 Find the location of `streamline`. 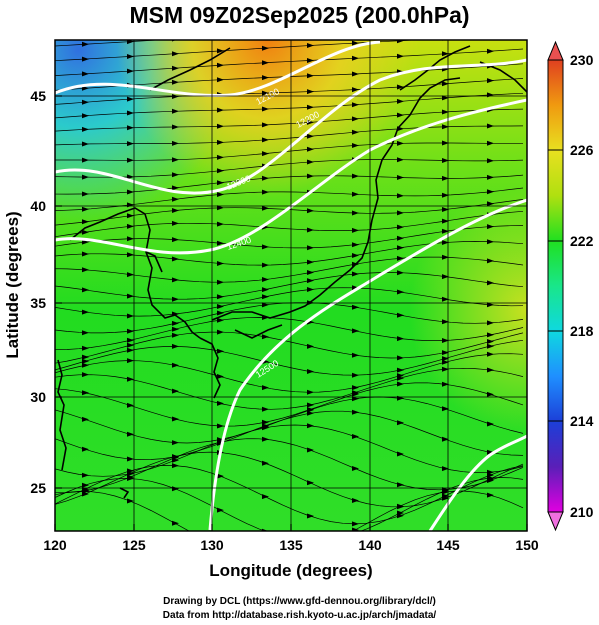

streamline is located at coordinates (238, 51).